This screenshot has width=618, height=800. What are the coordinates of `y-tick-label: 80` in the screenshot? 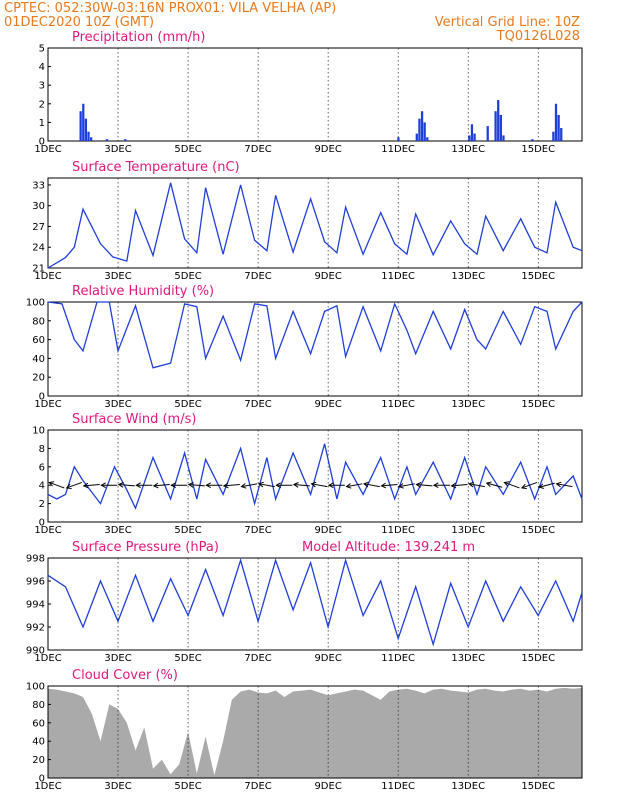 It's located at (38, 321).